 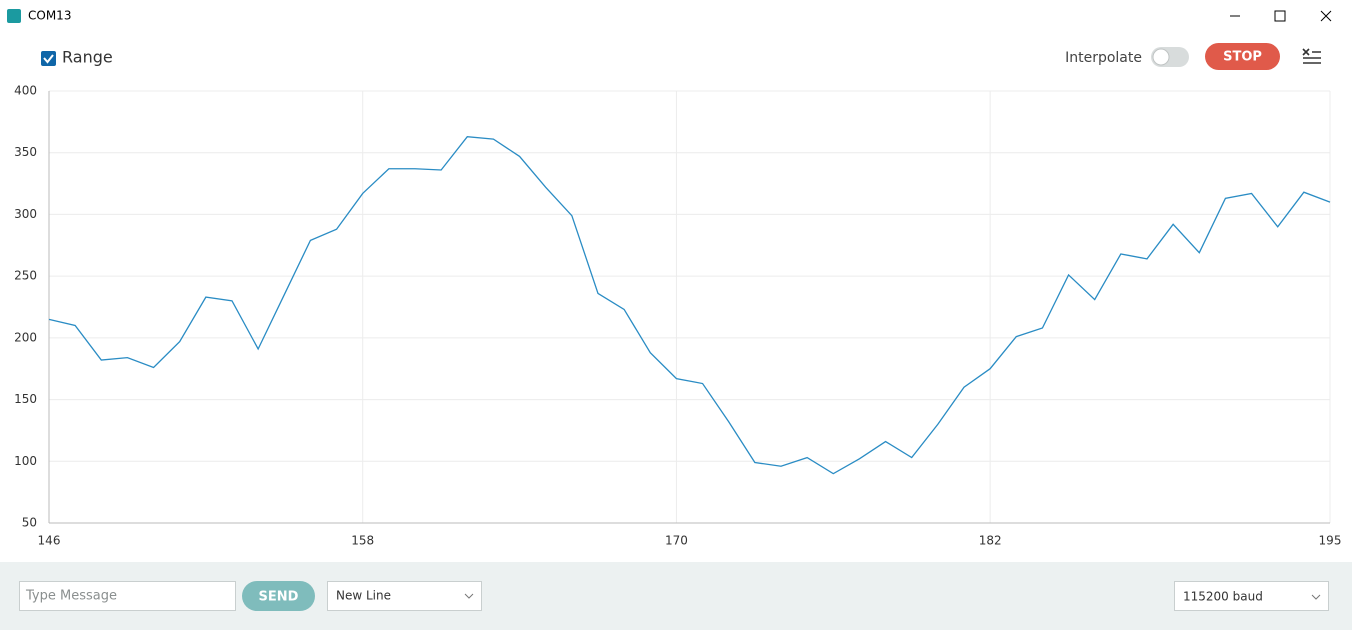 I want to click on range-label: Range, so click(x=87, y=57).